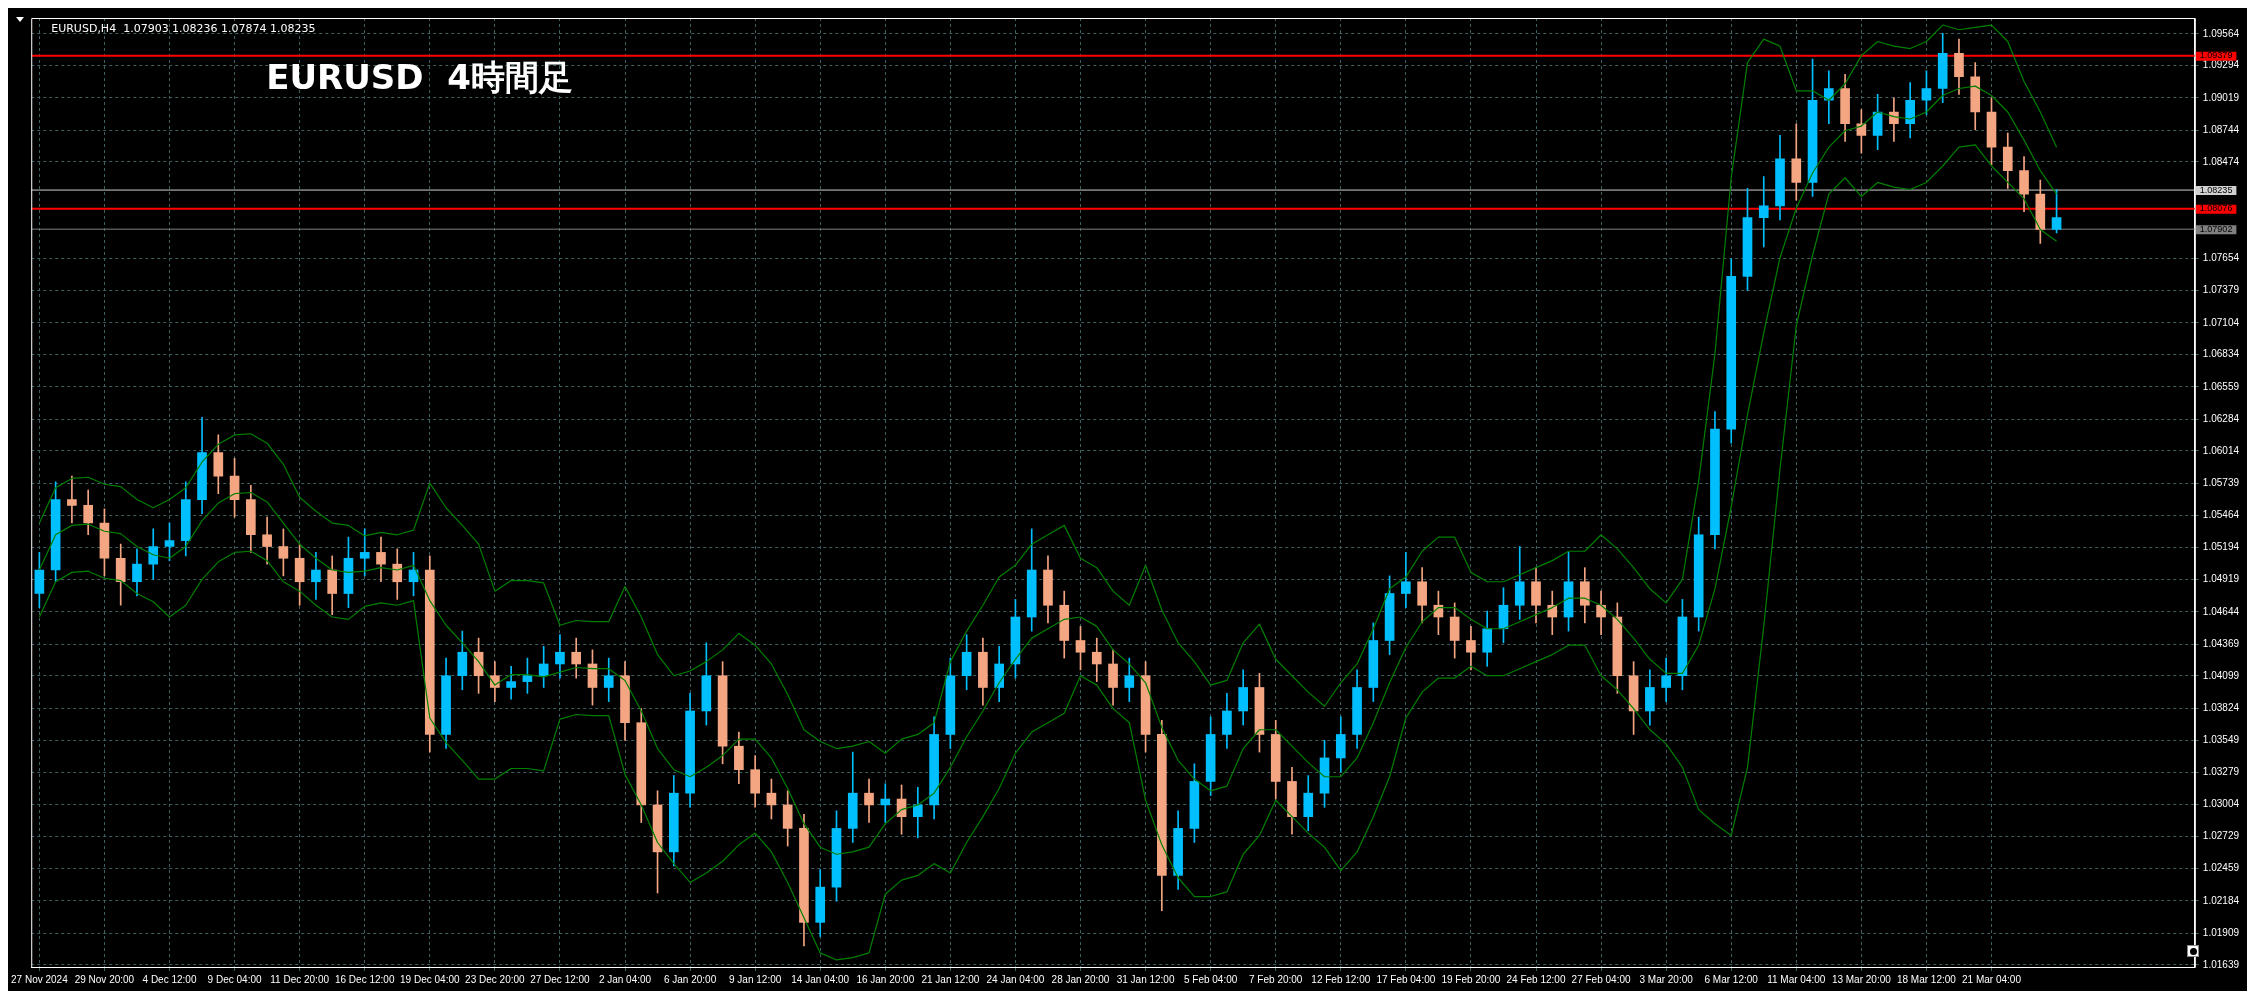 The width and height of the screenshot is (2255, 999). What do you see at coordinates (430, 979) in the screenshot?
I see `x-tick-label: 19 Dec 04:00` at bounding box center [430, 979].